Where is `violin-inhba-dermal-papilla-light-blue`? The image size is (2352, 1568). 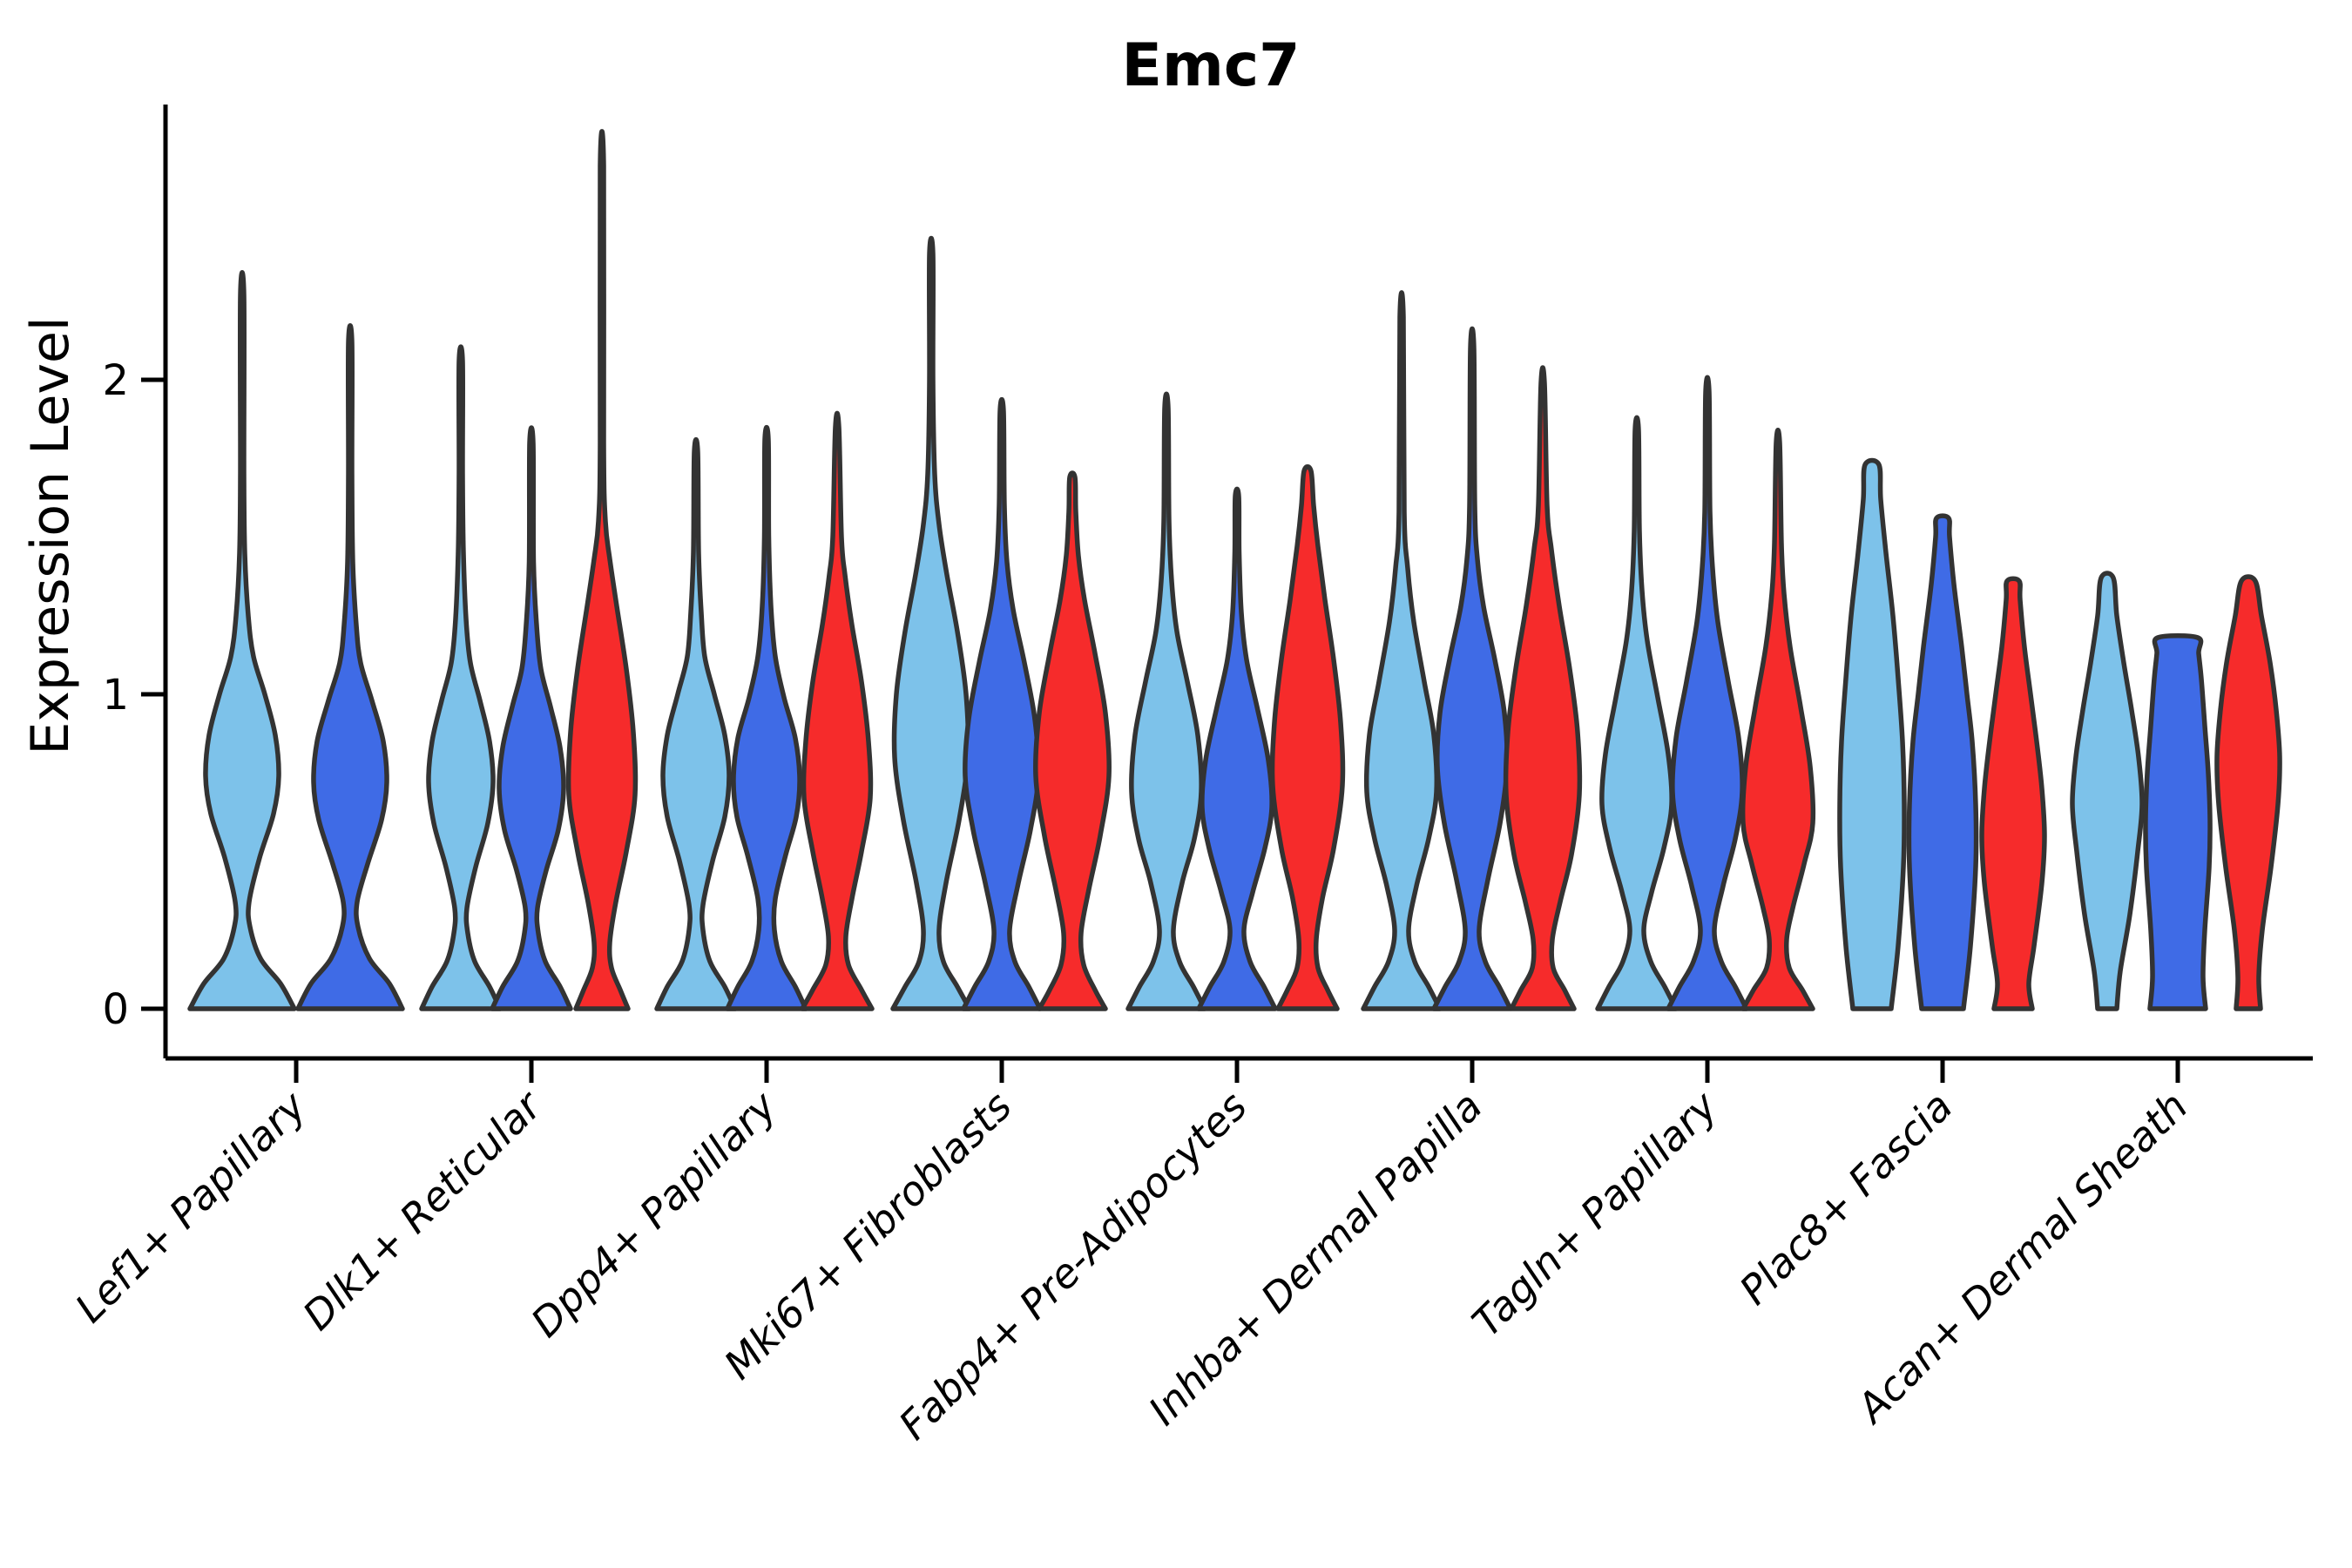 violin-inhba-dermal-papilla-light-blue is located at coordinates (1402, 650).